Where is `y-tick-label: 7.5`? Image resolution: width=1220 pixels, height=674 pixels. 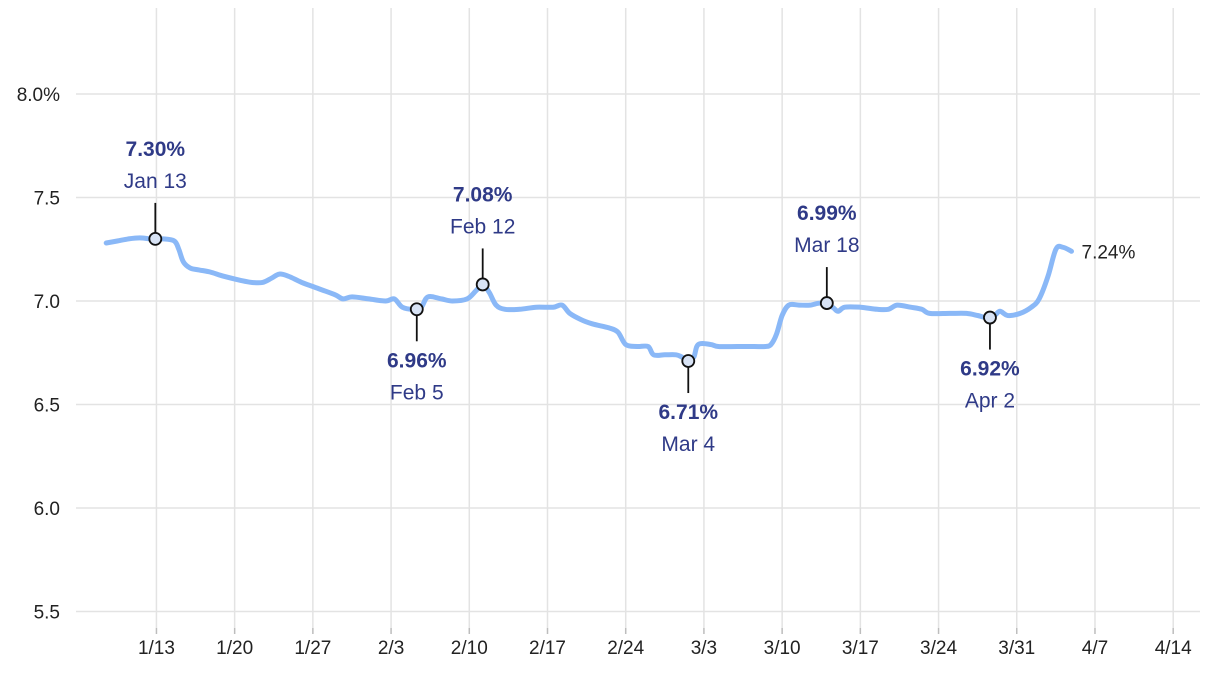 y-tick-label: 7.5 is located at coordinates (47, 199).